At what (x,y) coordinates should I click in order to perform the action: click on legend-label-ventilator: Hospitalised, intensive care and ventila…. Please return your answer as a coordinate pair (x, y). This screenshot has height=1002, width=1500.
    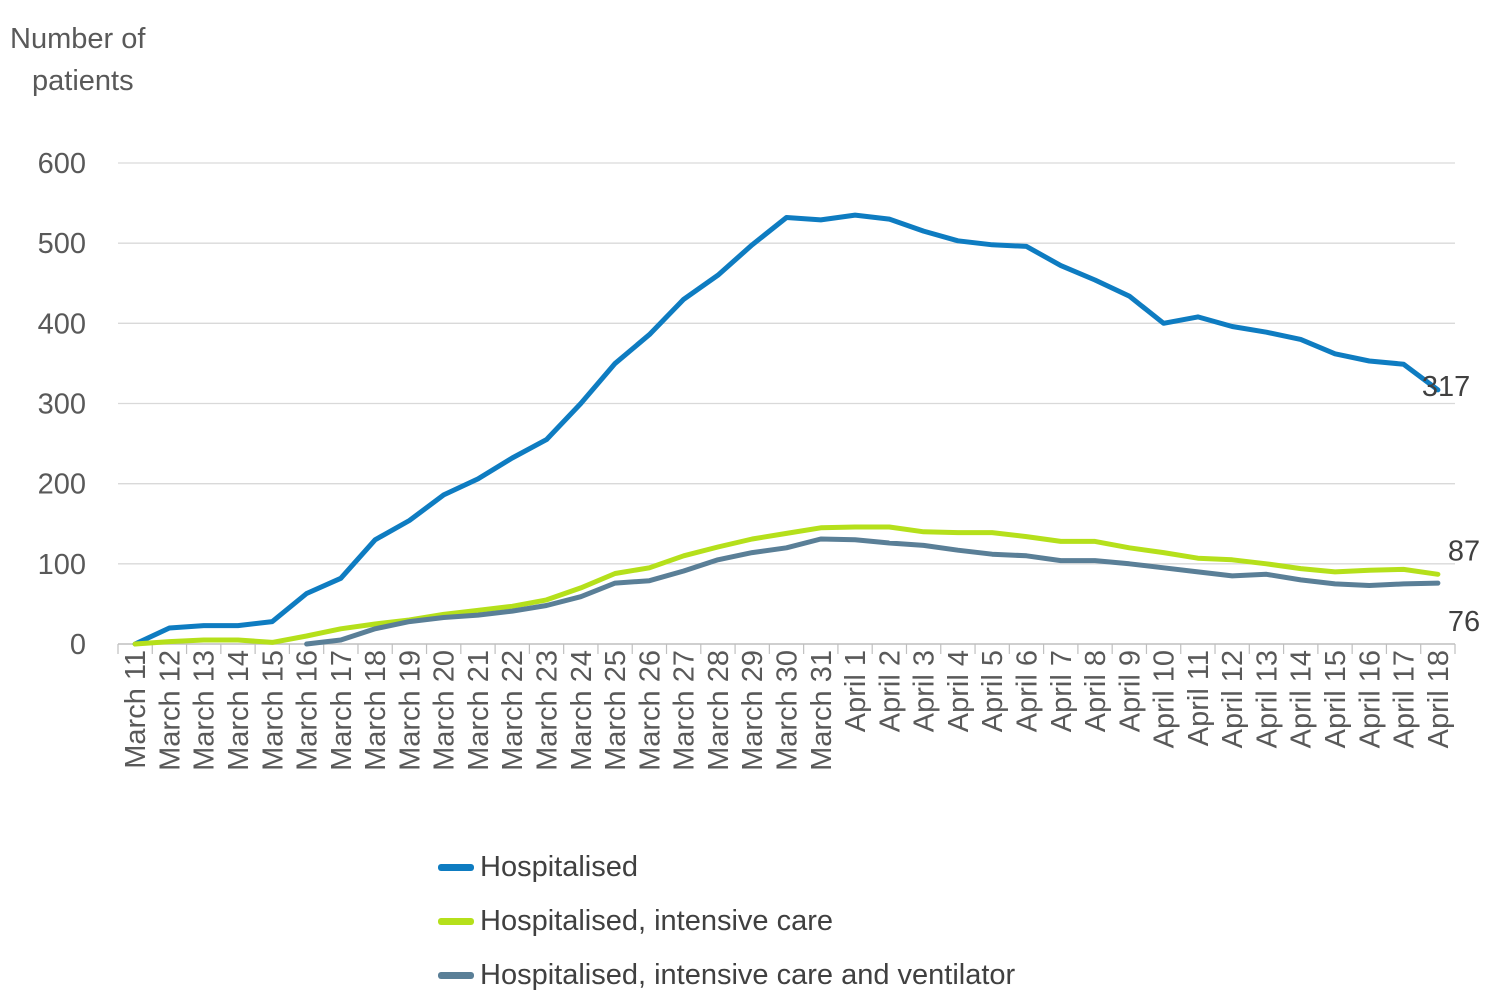
    Looking at the image, I should click on (748, 974).